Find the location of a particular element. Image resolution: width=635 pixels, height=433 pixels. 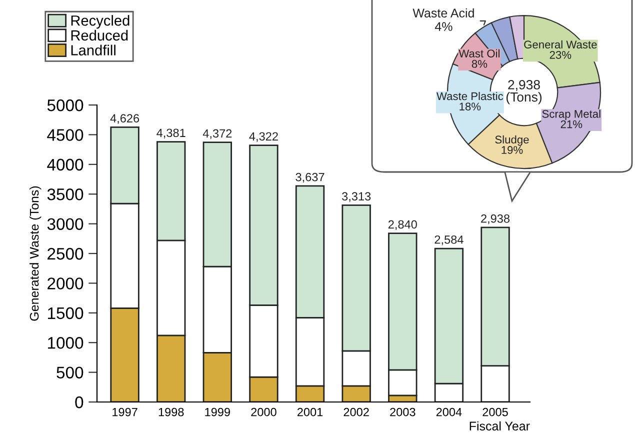

total-label: 4,381 is located at coordinates (171, 133).